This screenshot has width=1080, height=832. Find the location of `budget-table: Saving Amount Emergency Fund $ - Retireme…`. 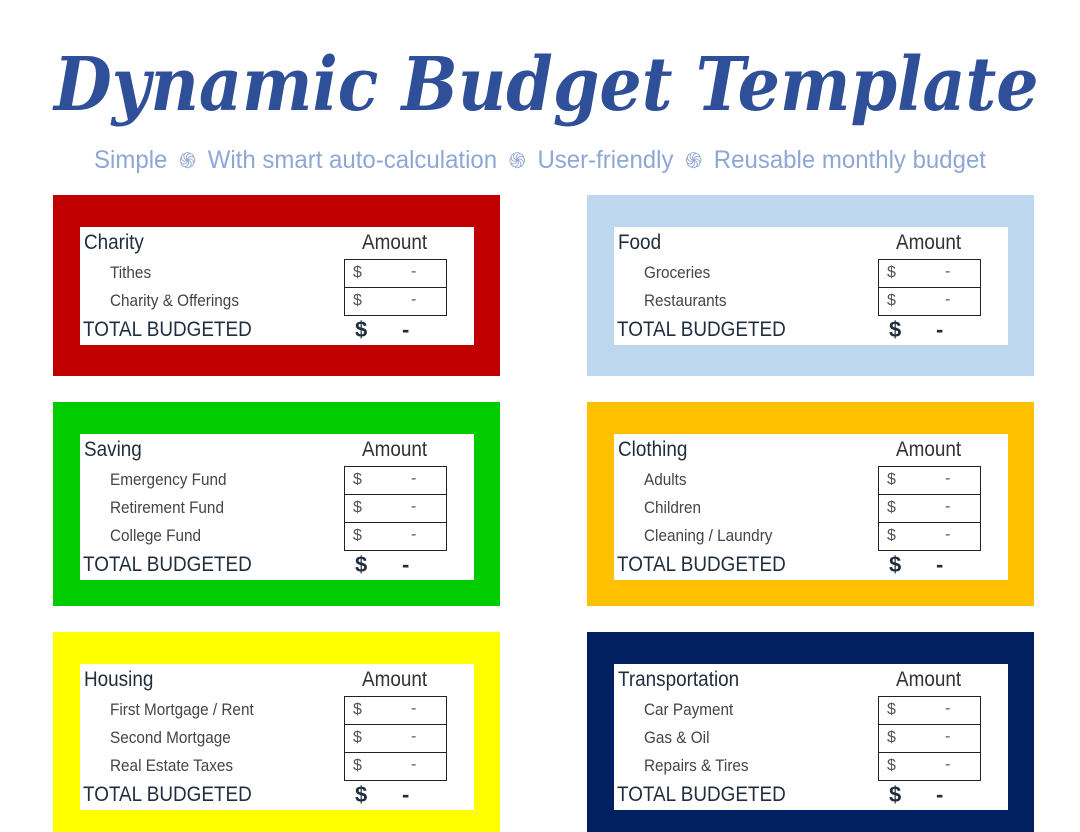

budget-table: Saving Amount Emergency Fund $ - Retireme… is located at coordinates (277, 507).